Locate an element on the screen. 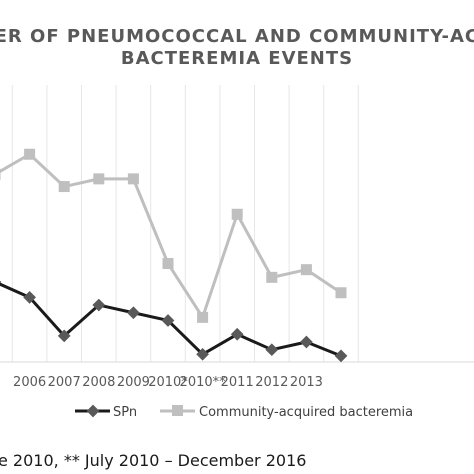  chart-title-line-1: ER OF PNEUMOCOCCAL AND COMMUNITY-ACQ is located at coordinates (237, 36).